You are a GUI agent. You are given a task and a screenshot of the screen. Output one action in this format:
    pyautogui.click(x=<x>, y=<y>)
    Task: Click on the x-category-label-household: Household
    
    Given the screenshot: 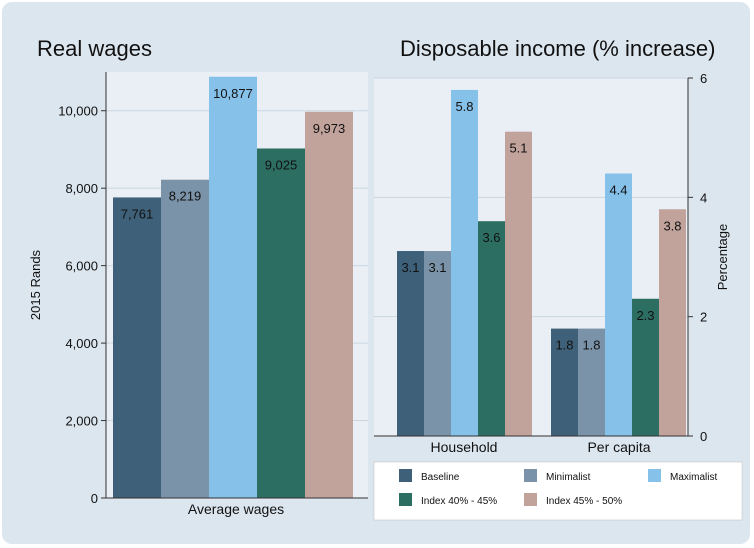 What is the action you would take?
    pyautogui.click(x=464, y=447)
    